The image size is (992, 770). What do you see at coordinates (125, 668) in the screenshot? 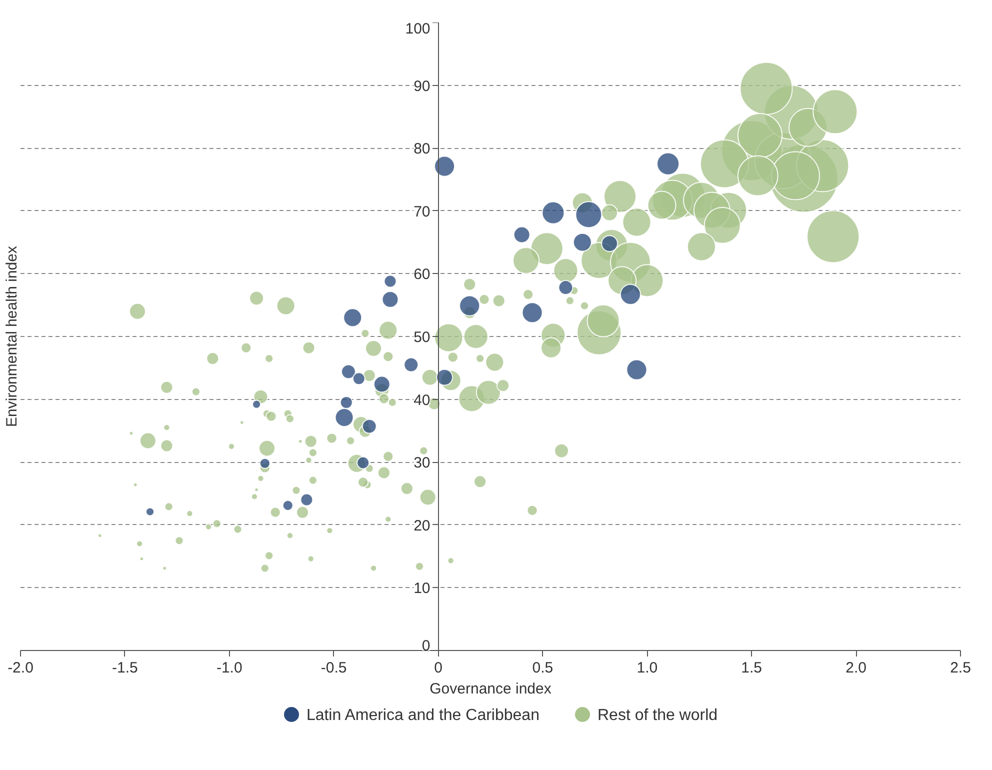
I see `x-tick-label: -1.5` at bounding box center [125, 668].